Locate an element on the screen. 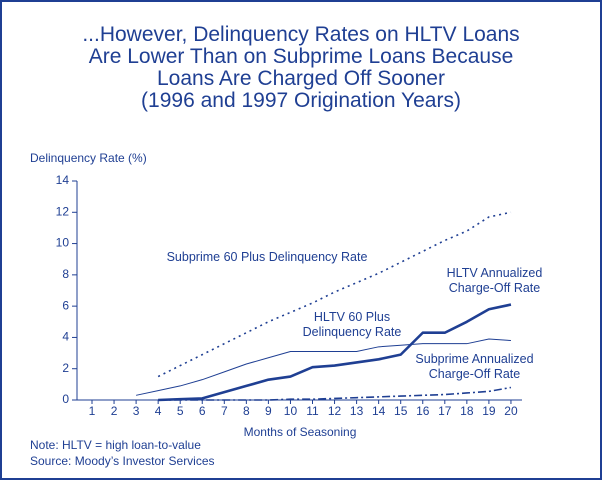  x-tick-label: 2 is located at coordinates (114, 411).